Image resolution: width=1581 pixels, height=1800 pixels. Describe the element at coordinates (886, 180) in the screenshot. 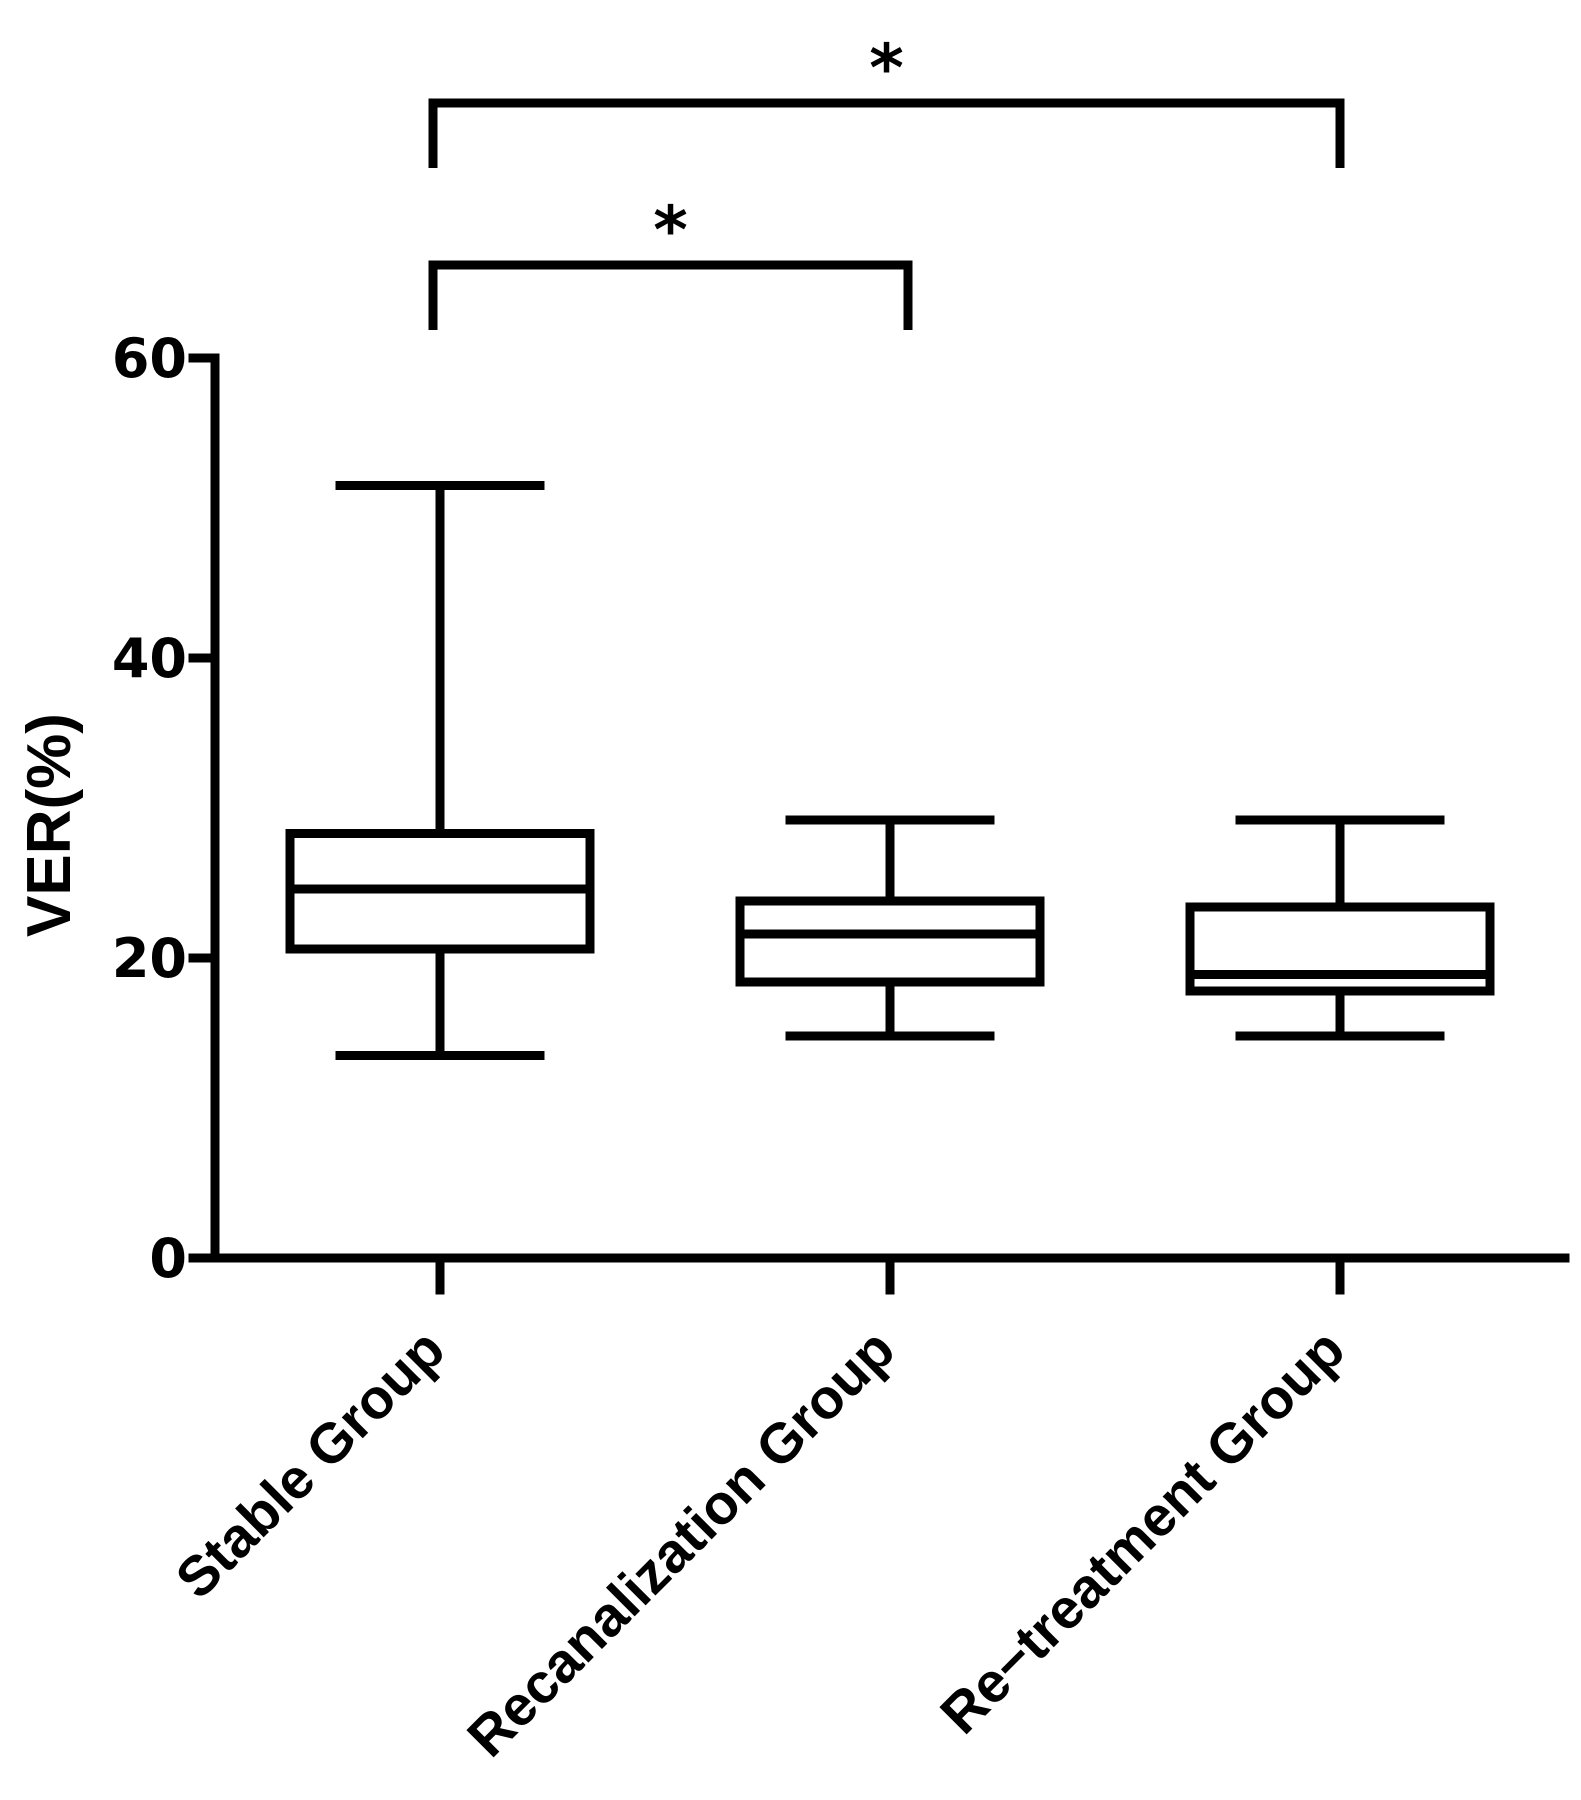

I see `significance-brackets: **` at that location.